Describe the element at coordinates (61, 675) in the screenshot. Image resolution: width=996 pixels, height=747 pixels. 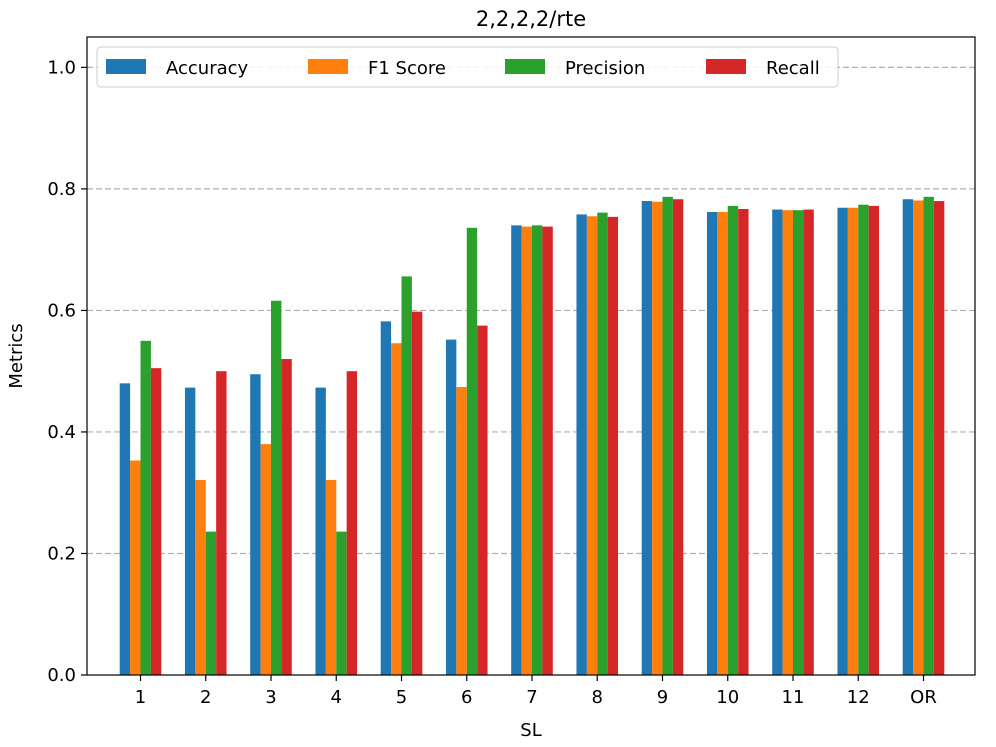
I see `y-tick-label: 0.0` at that location.